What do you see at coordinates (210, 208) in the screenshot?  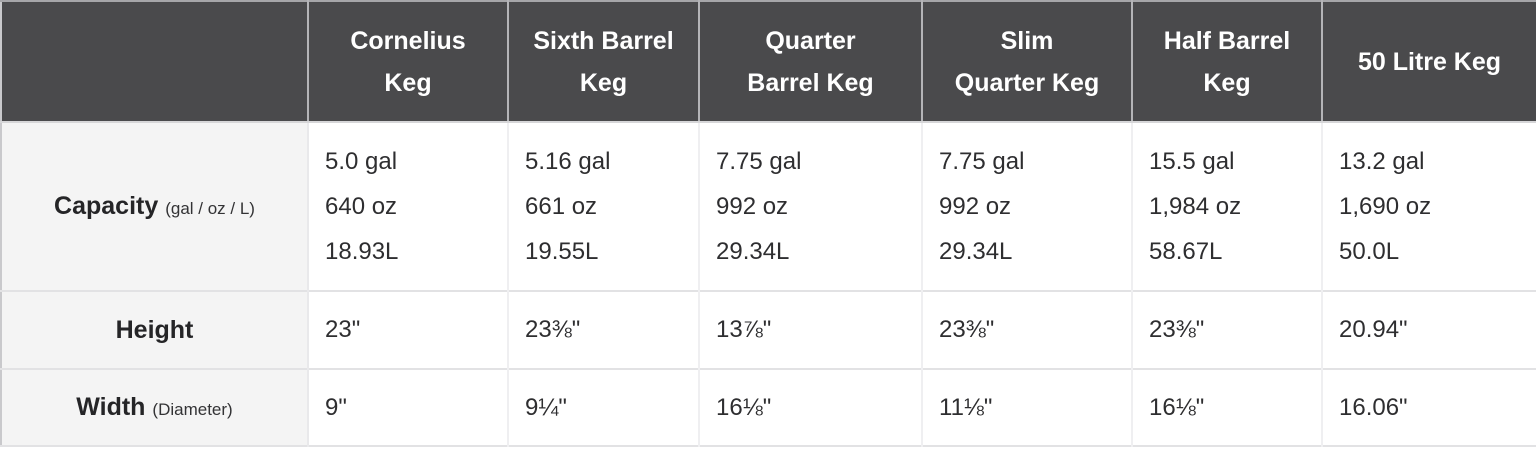 I see `row-label-note: (gal / oz / L)` at bounding box center [210, 208].